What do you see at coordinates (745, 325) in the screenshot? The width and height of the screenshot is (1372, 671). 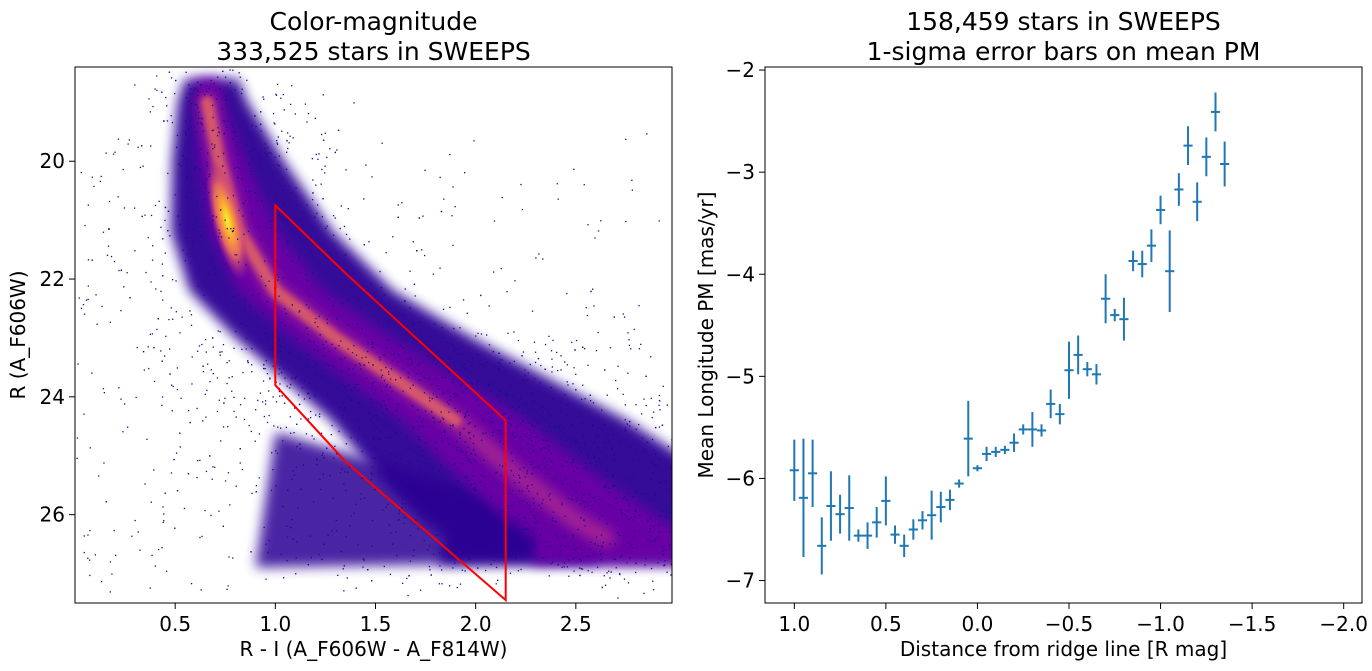 I see `right-y-axis: −2−3−4−5−6−7` at bounding box center [745, 325].